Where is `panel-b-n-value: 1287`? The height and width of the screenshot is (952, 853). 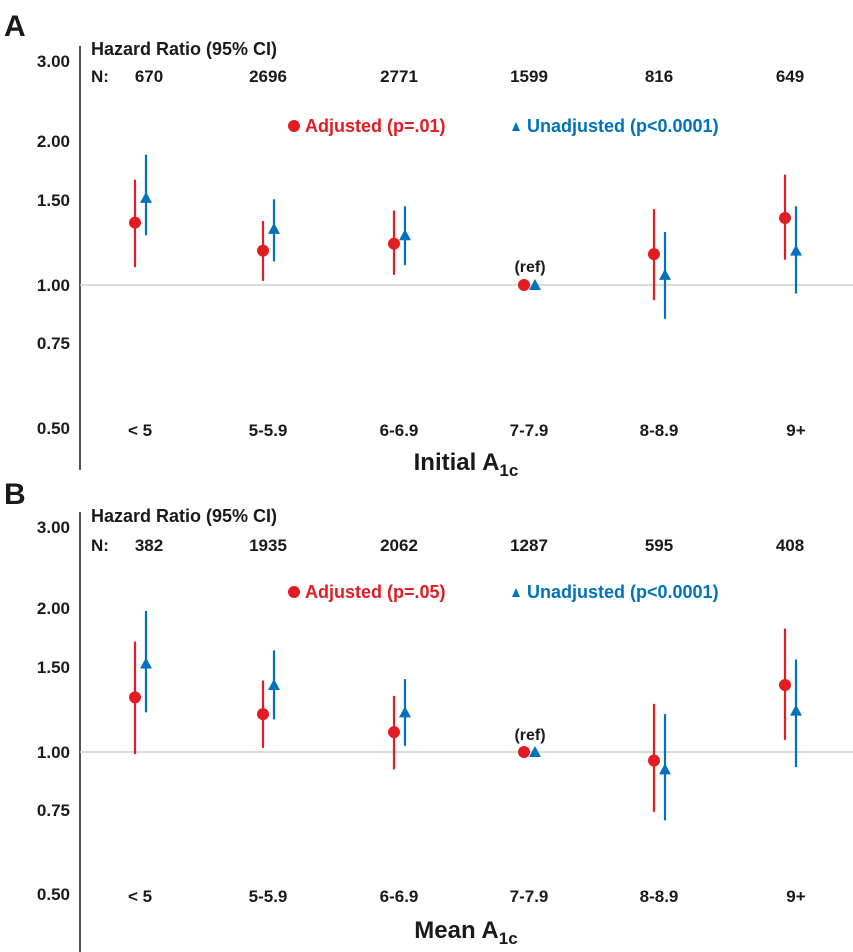
panel-b-n-value: 1287 is located at coordinates (529, 545).